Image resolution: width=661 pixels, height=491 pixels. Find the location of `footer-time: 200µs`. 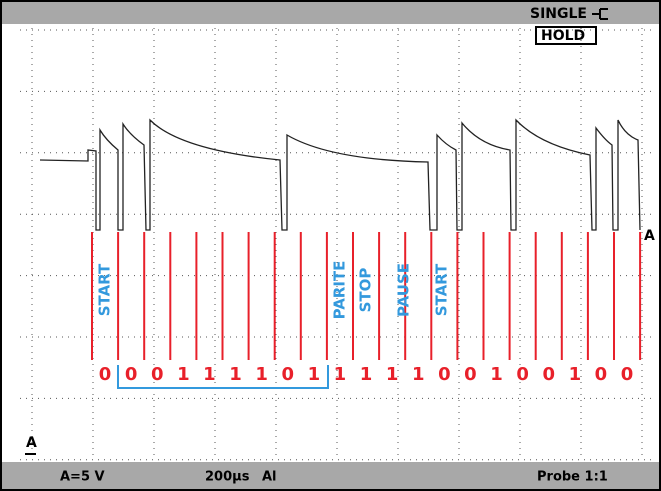

footer-time: 200µs is located at coordinates (227, 477).